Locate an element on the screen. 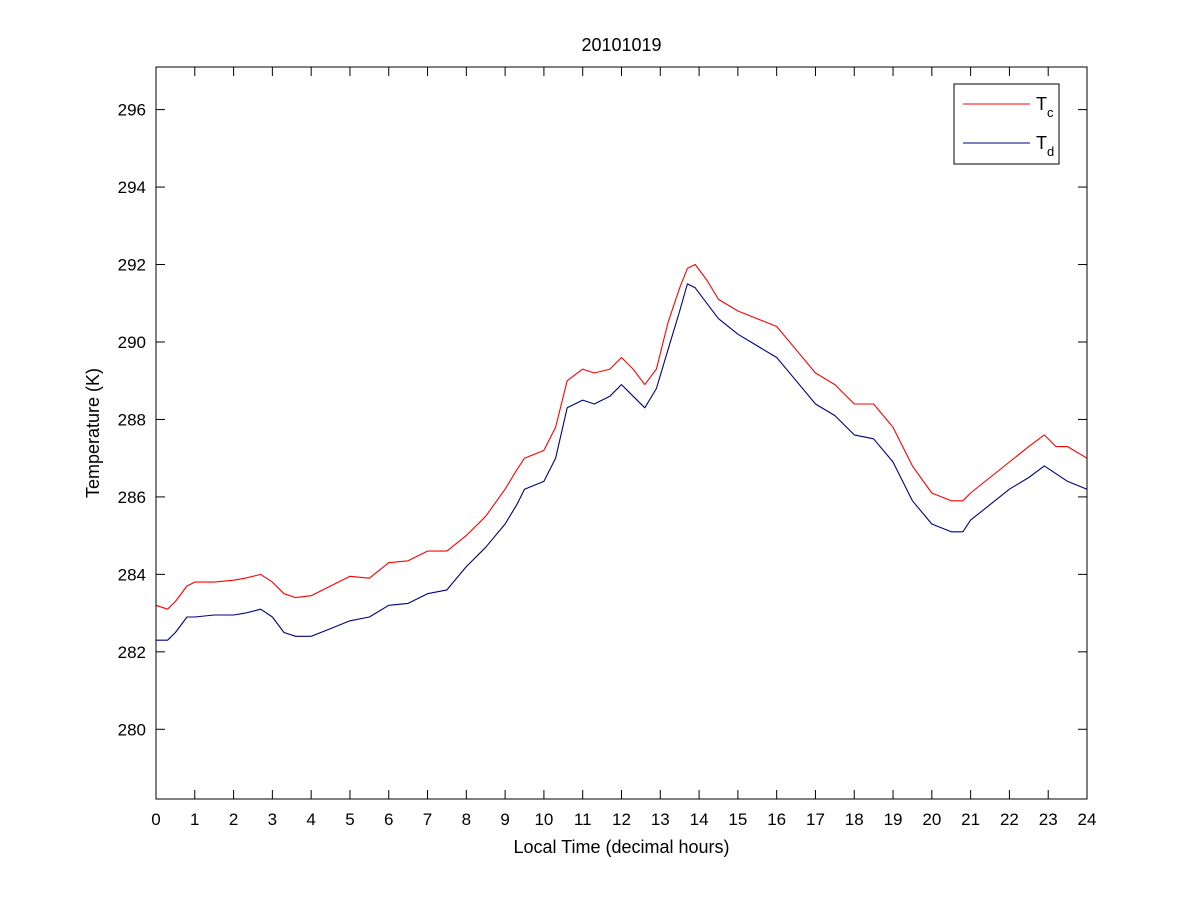  x-tick-label: 5 is located at coordinates (349, 819).